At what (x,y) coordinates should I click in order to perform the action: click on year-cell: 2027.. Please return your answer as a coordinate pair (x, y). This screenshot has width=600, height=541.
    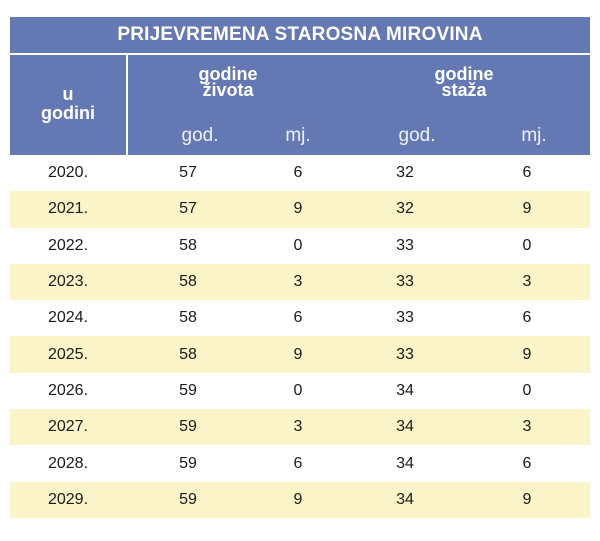
    Looking at the image, I should click on (68, 427).